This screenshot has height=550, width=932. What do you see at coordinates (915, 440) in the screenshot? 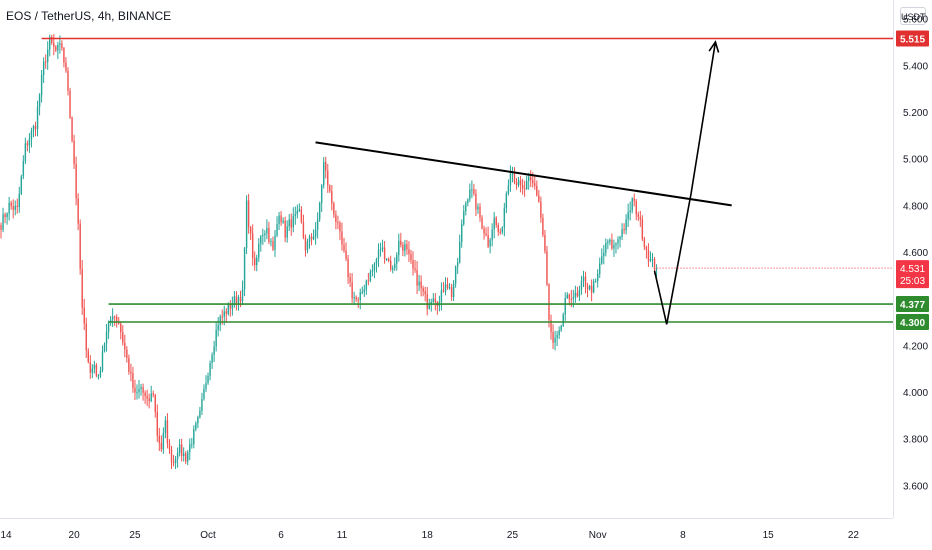
I see `y-tick-label: 3.800` at bounding box center [915, 440].